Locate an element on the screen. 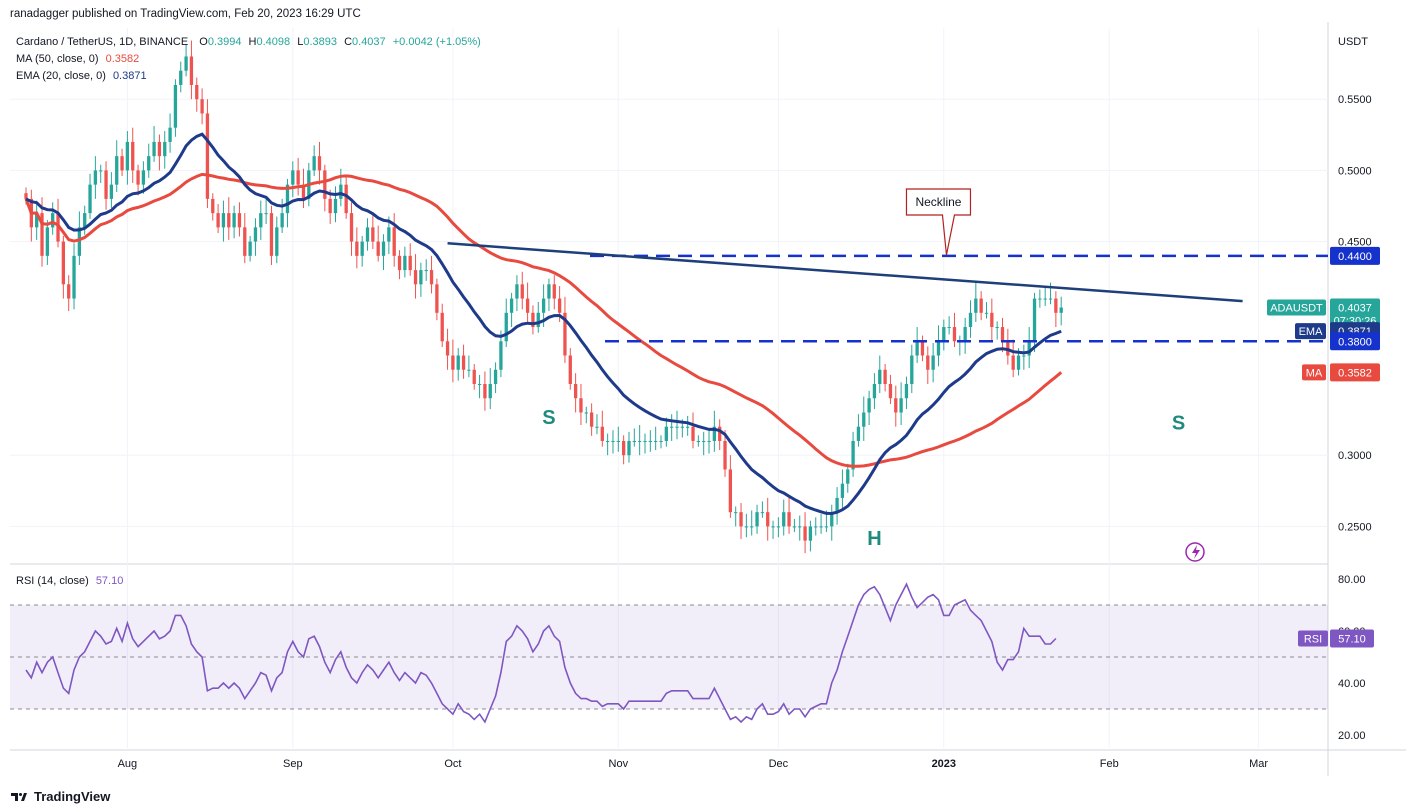 The width and height of the screenshot is (1406, 812). ohlc-h-label: H is located at coordinates (252, 42).